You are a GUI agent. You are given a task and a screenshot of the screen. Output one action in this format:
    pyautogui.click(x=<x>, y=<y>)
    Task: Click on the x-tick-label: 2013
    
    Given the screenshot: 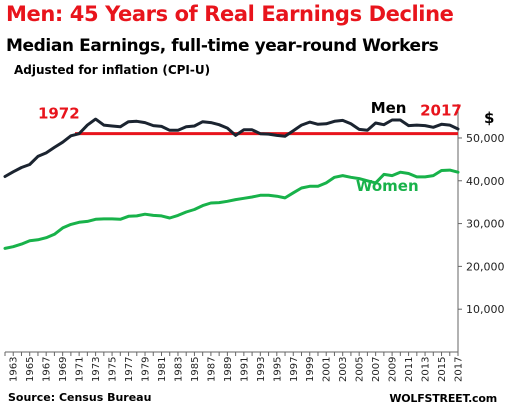 What is the action you would take?
    pyautogui.click(x=426, y=369)
    